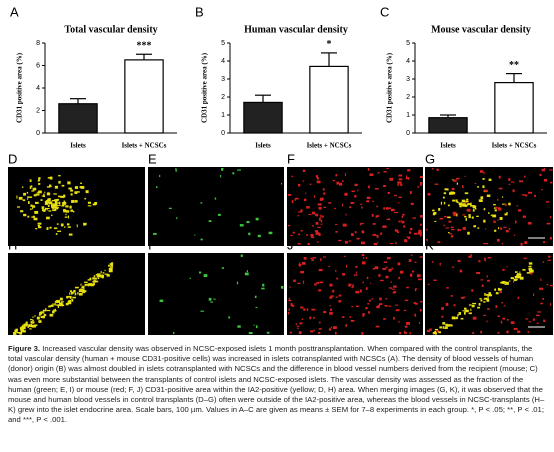 Image resolution: width=554 pixels, height=452 pixels. What do you see at coordinates (38, 43) in the screenshot?
I see `y-tick-label: 8` at bounding box center [38, 43].